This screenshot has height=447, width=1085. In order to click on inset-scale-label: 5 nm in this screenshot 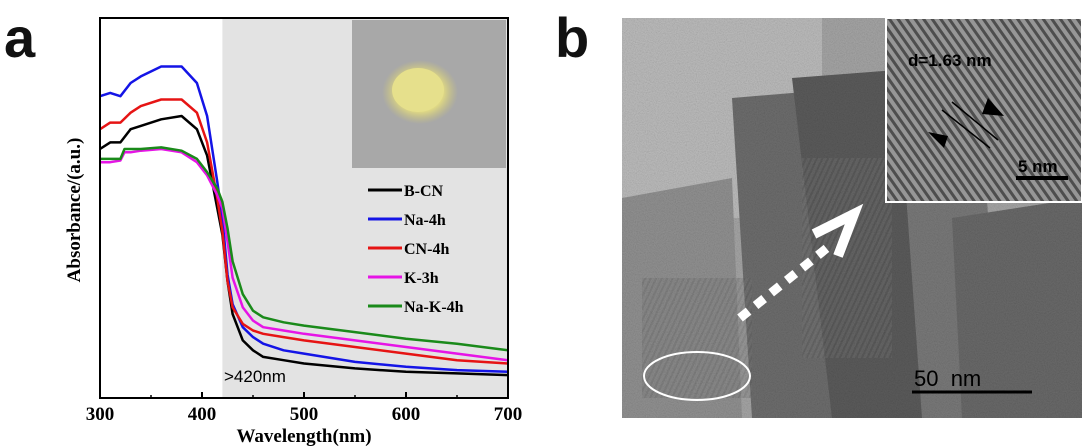, I will do `click(1038, 166)`.